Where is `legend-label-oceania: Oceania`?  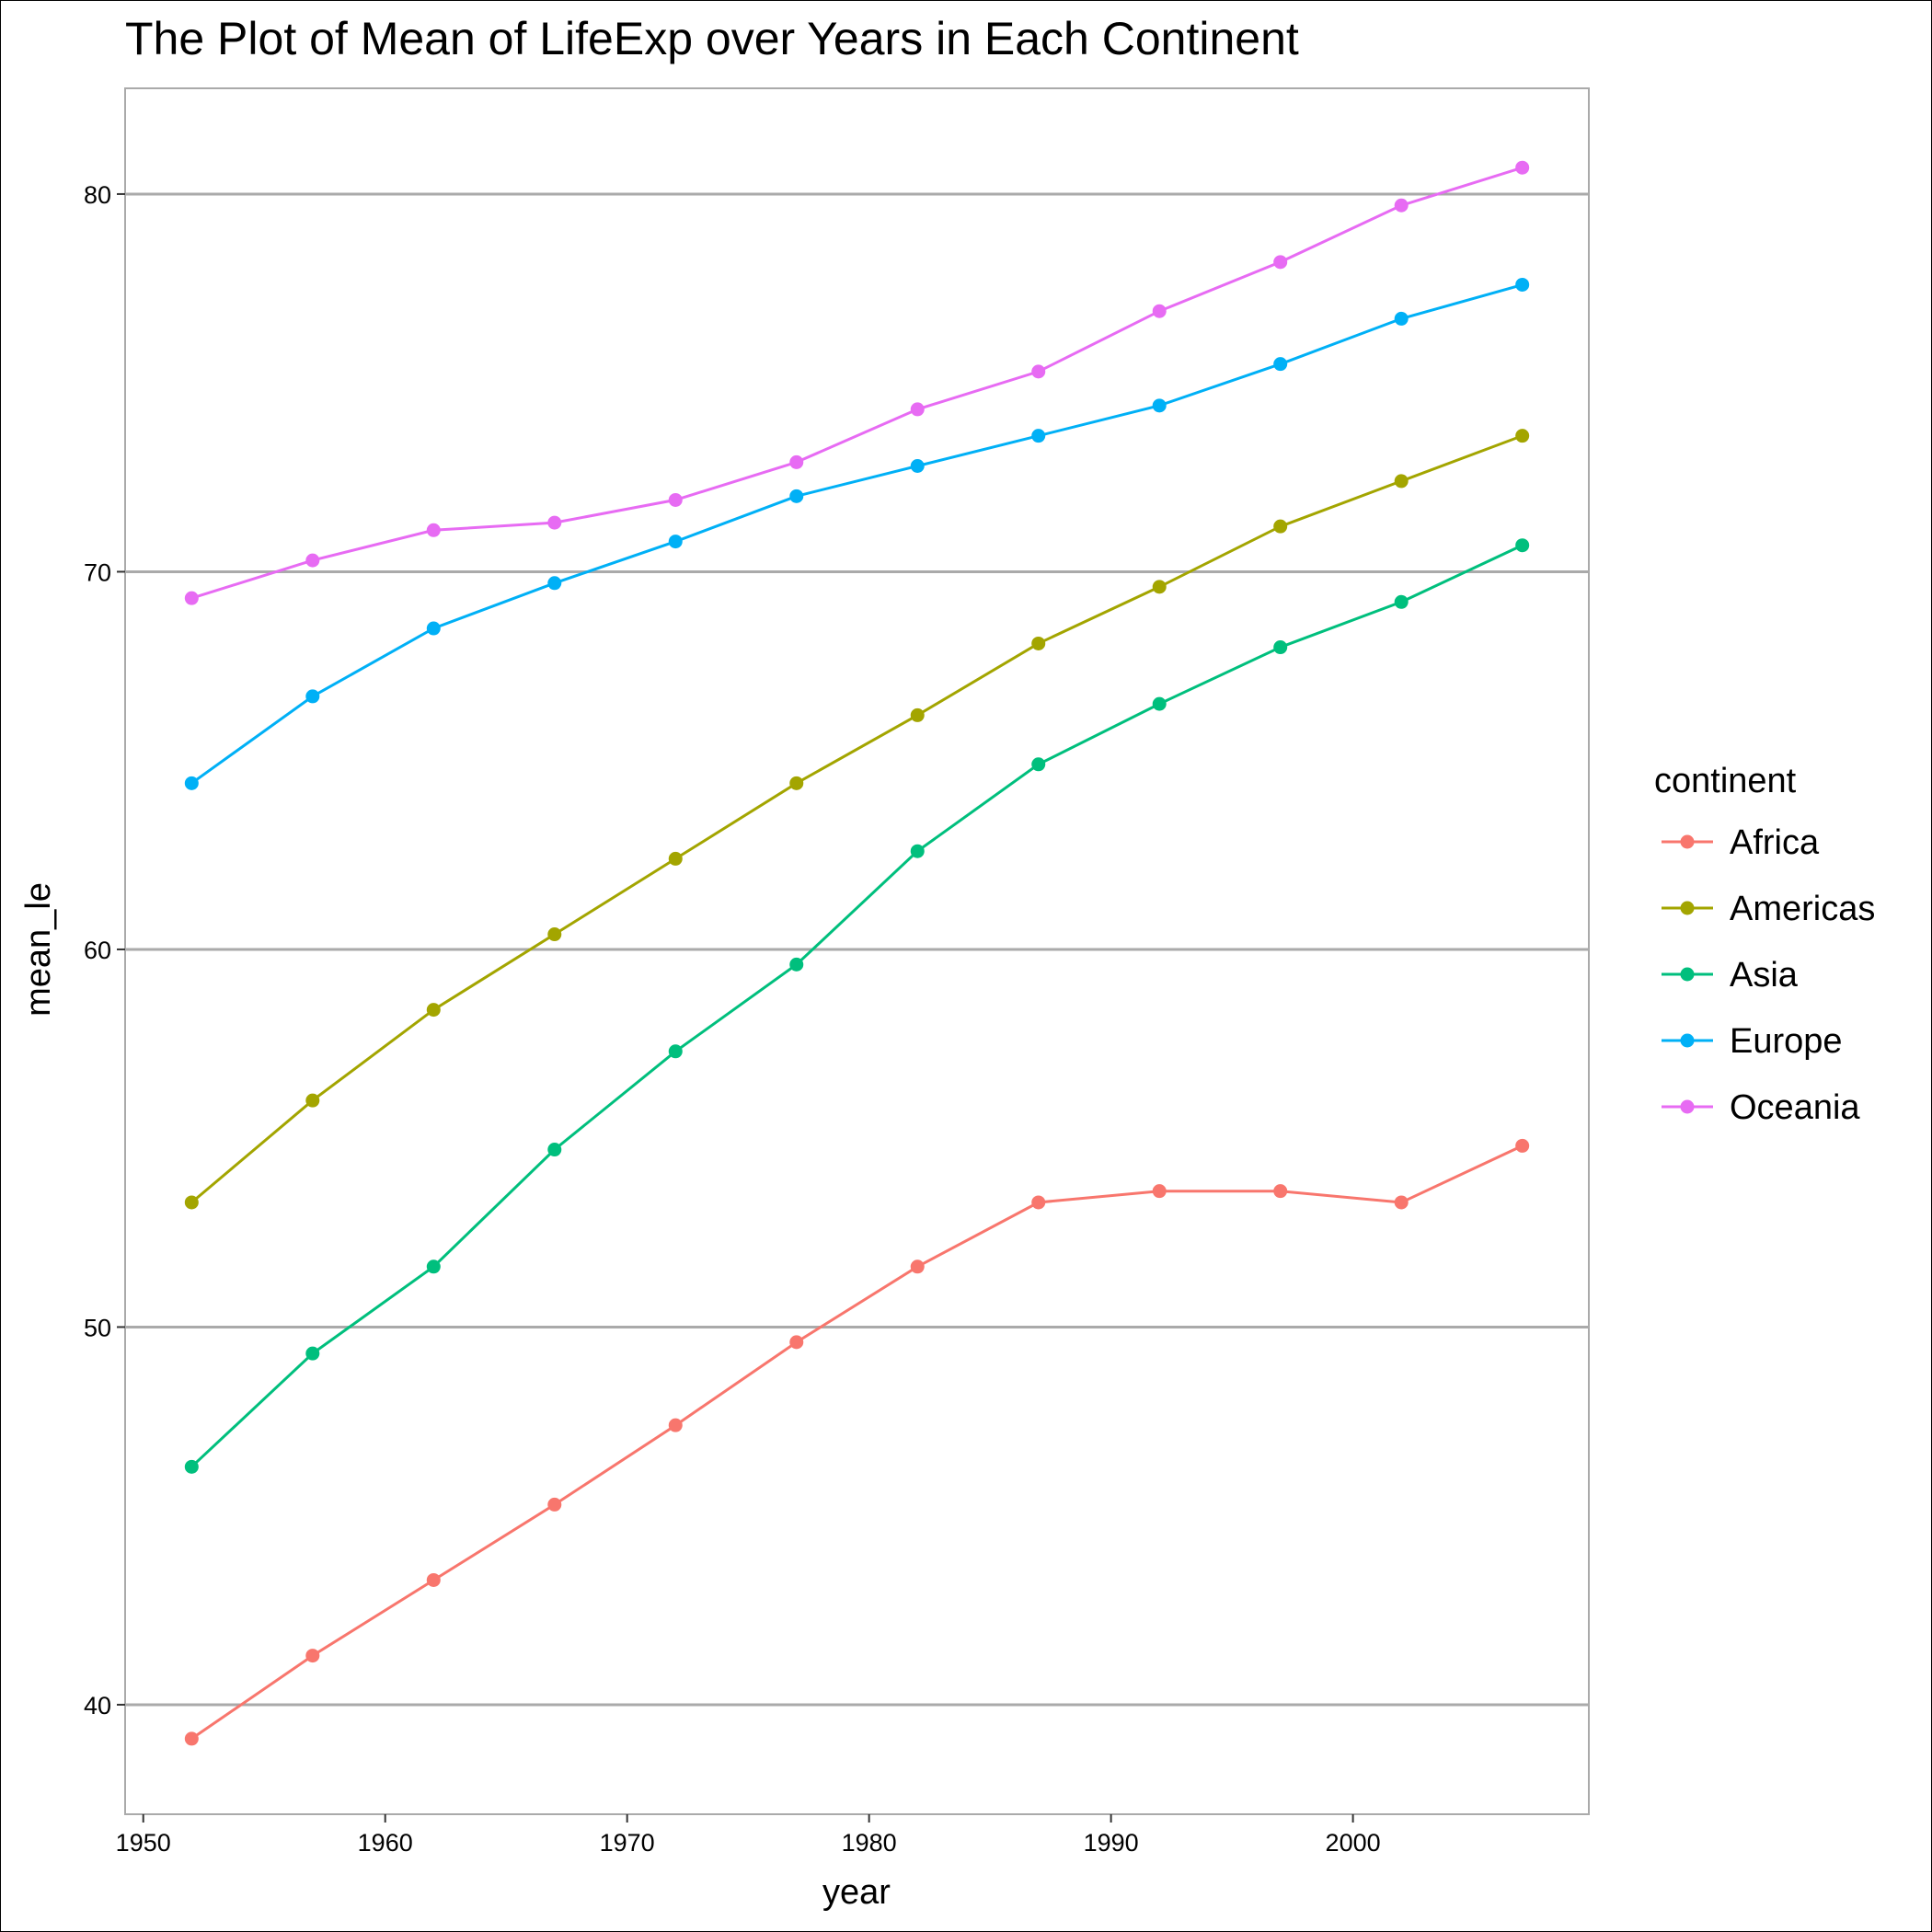
legend-label-oceania: Oceania is located at coordinates (1795, 1107).